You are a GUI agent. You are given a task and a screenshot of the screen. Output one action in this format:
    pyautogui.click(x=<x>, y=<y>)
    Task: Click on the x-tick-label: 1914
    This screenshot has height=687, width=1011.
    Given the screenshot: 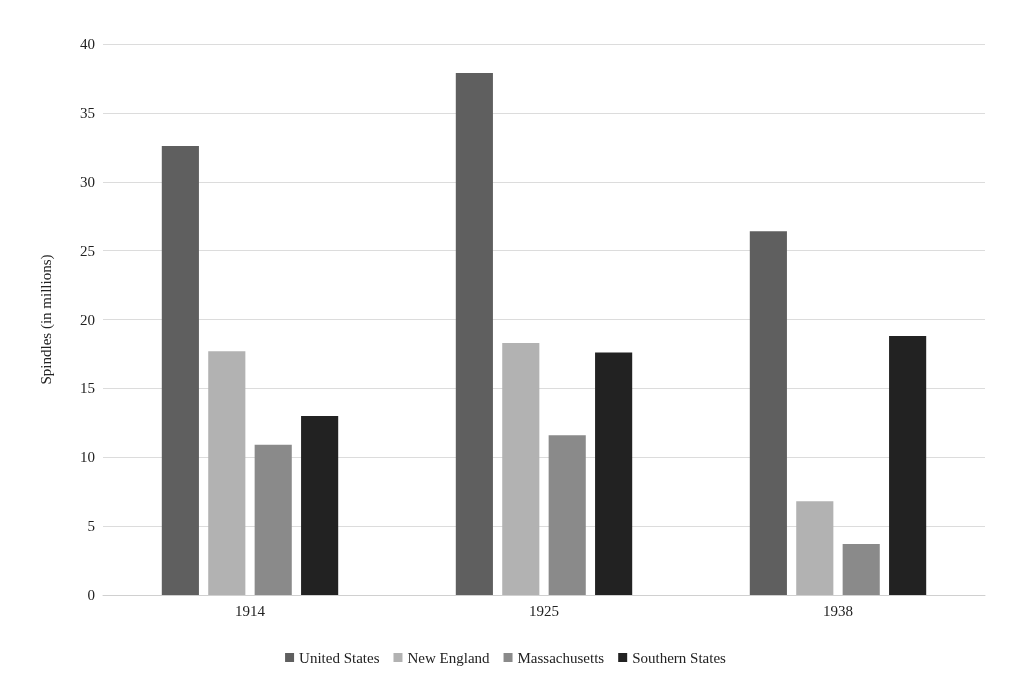 What is the action you would take?
    pyautogui.click(x=250, y=610)
    